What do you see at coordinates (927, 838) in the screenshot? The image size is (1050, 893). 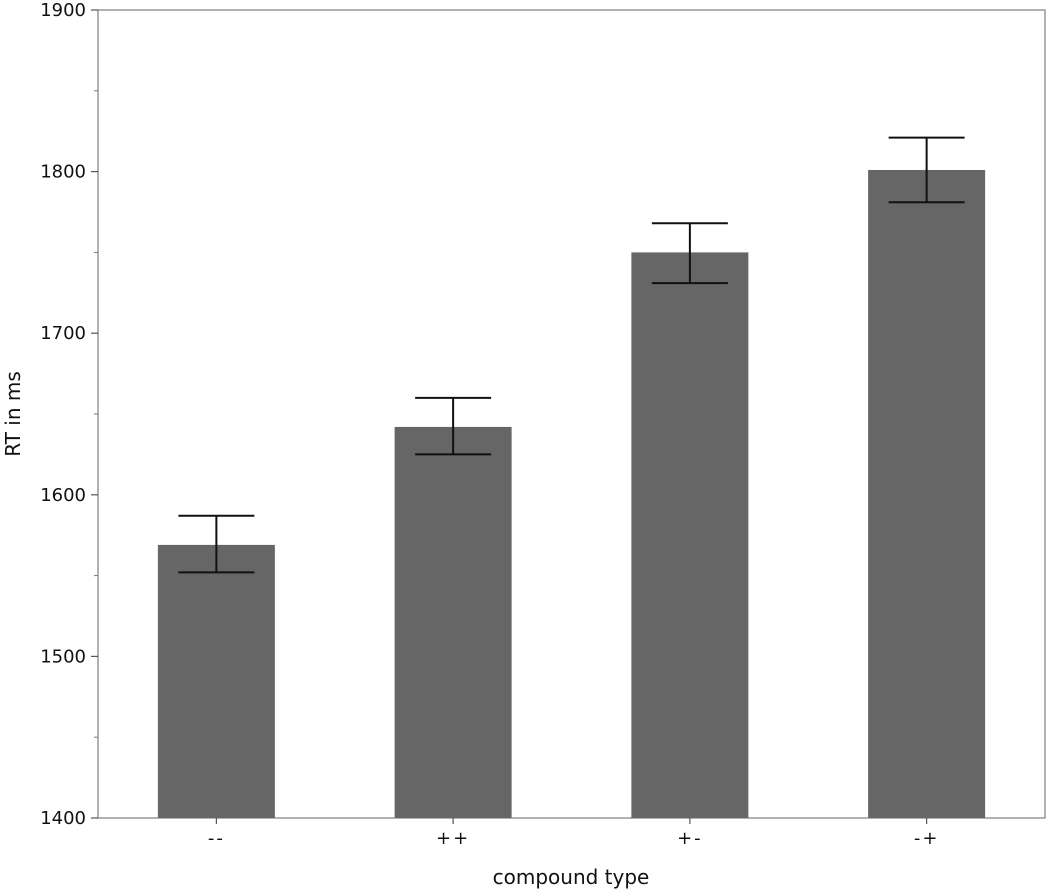 I see `x-tick-label: -+` at bounding box center [927, 838].